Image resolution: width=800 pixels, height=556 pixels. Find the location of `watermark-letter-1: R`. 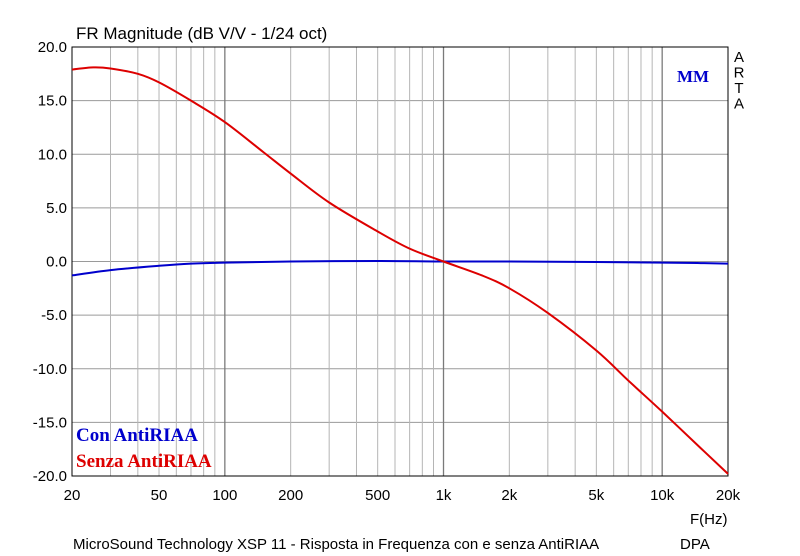

watermark-letter-1: R is located at coordinates (739, 73).